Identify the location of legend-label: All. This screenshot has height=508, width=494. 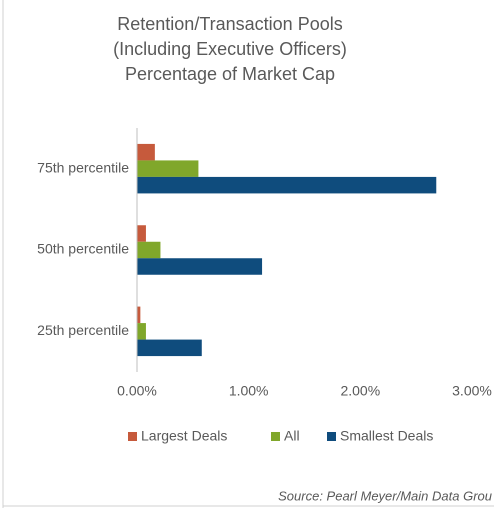
(292, 436).